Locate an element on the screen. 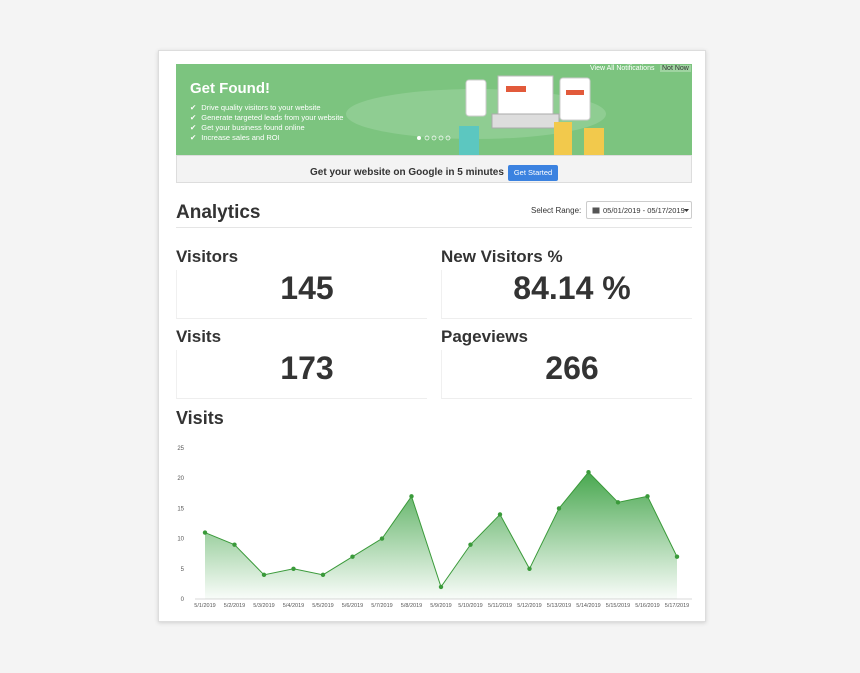 This screenshot has width=860, height=673. x-tick-label: 5/11/2019 is located at coordinates (500, 606).